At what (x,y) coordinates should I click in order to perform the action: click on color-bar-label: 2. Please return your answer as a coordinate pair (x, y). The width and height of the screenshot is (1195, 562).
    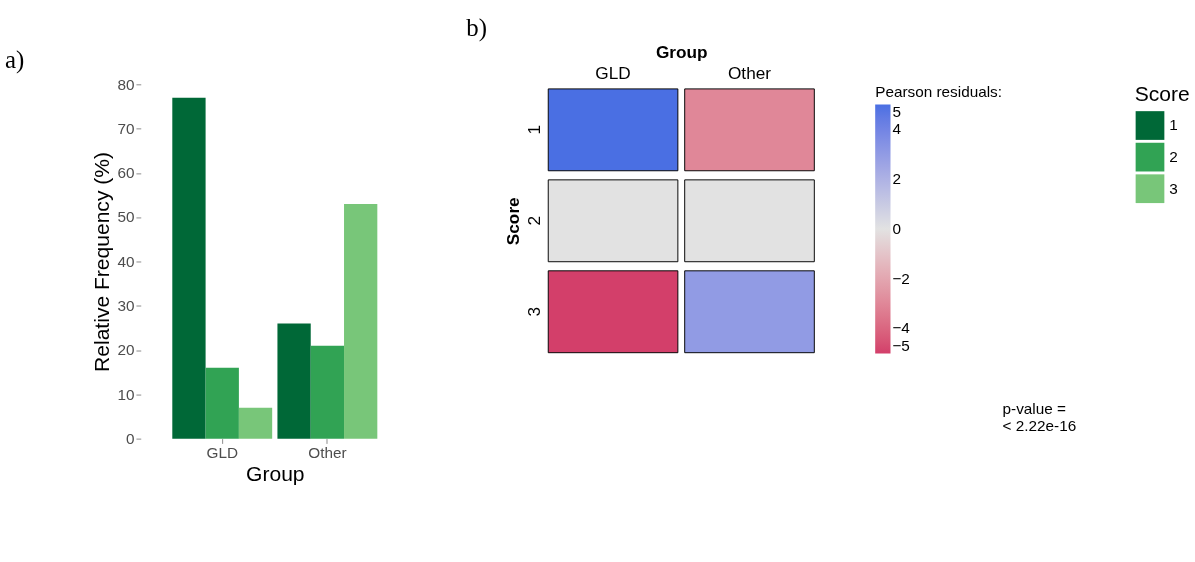
    Looking at the image, I should click on (896, 178).